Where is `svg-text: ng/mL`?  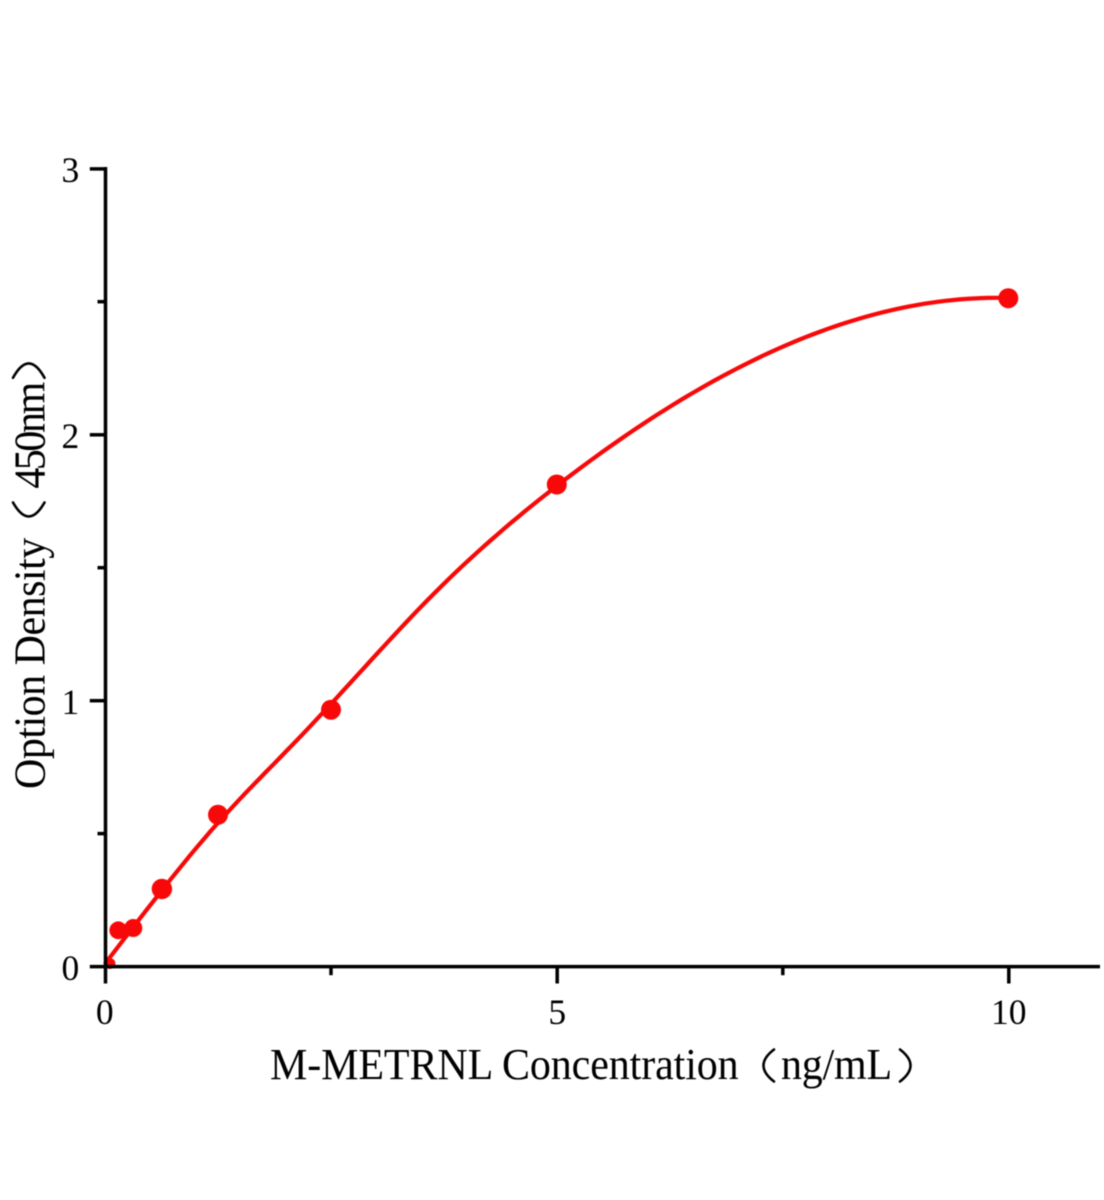 svg-text: ng/mL is located at coordinates (836, 1065).